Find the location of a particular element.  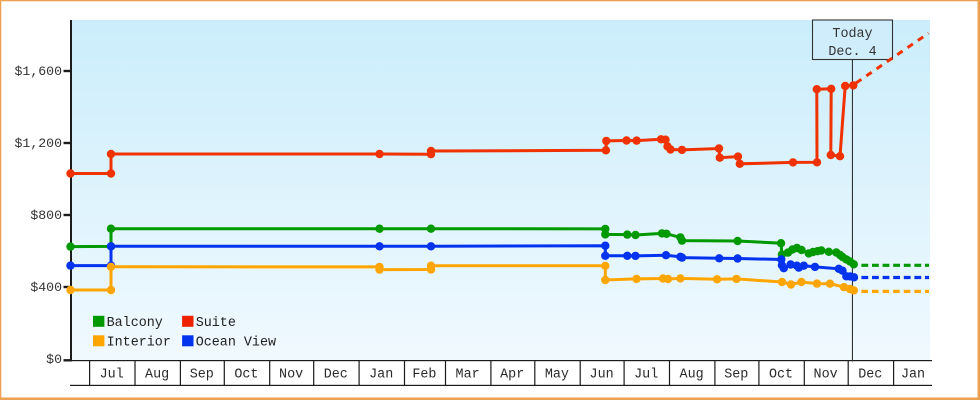

svg-text: $1,600 is located at coordinates (39, 71).